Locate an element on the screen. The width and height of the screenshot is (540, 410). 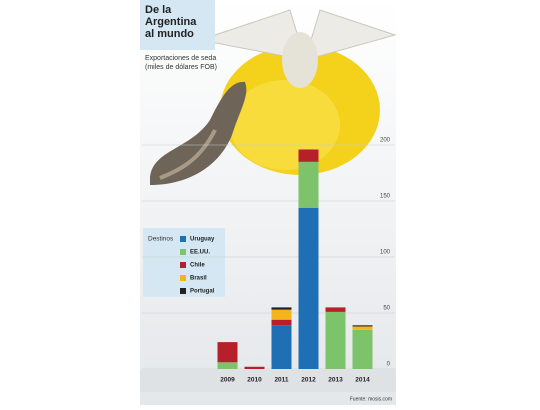
x-tick-label: 2011 is located at coordinates (281, 380).